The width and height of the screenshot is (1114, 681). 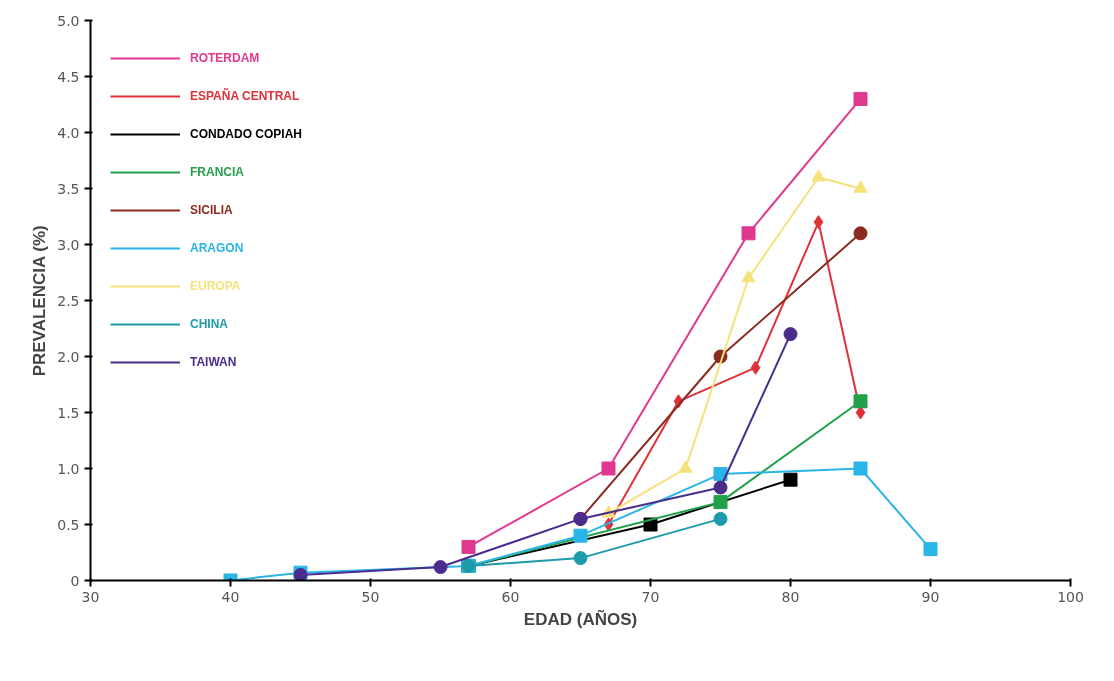 I want to click on text: ARAGON, so click(x=217, y=248).